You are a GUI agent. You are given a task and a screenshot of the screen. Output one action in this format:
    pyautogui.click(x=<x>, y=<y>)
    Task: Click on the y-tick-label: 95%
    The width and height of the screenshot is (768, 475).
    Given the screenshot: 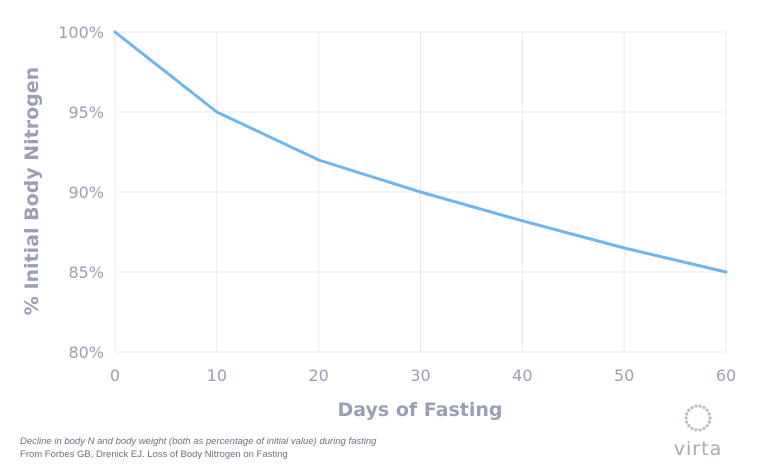 What is the action you would take?
    pyautogui.click(x=86, y=112)
    